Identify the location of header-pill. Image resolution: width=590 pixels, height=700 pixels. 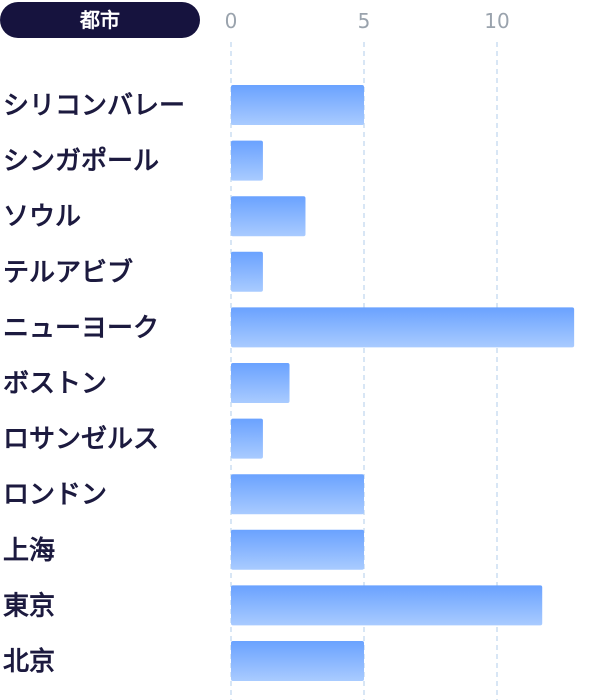
(100, 20).